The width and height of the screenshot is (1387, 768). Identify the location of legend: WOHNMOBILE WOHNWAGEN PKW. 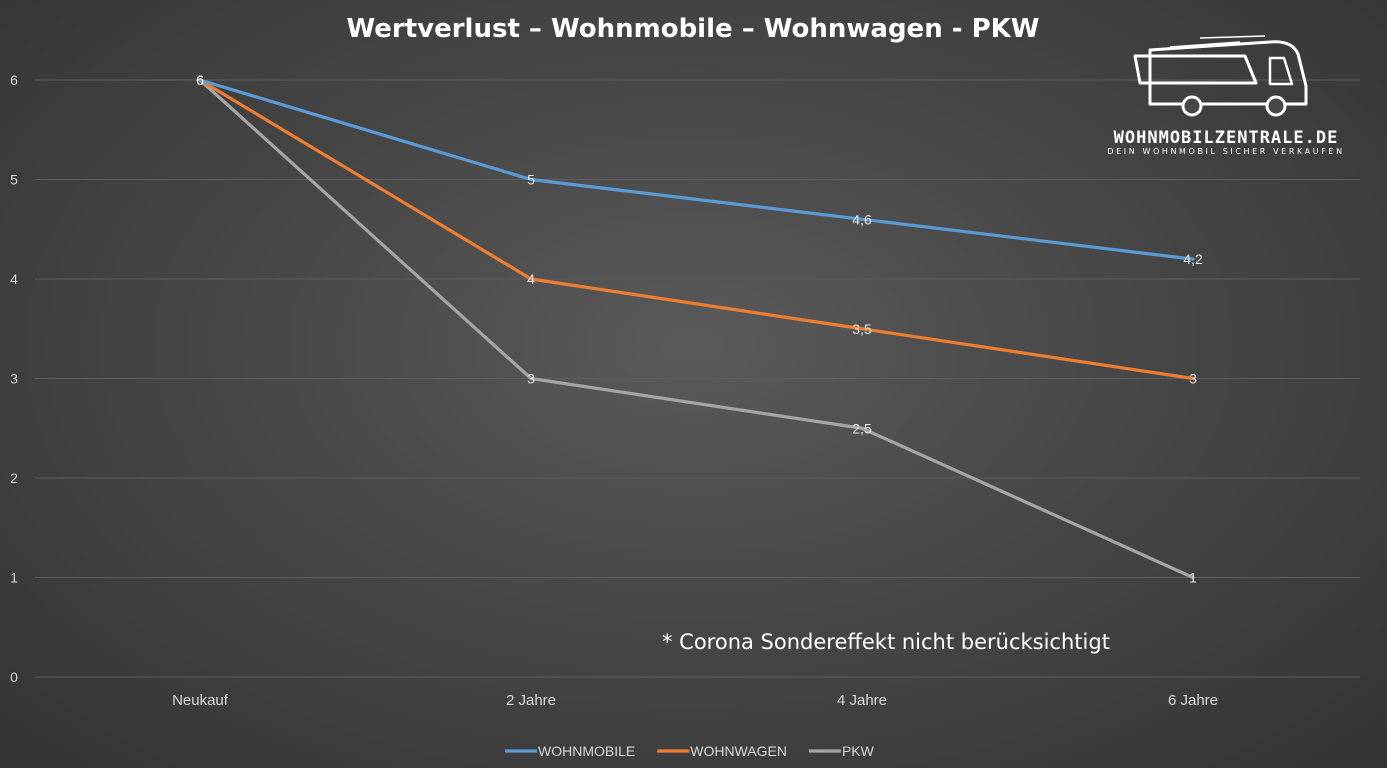
(690, 751).